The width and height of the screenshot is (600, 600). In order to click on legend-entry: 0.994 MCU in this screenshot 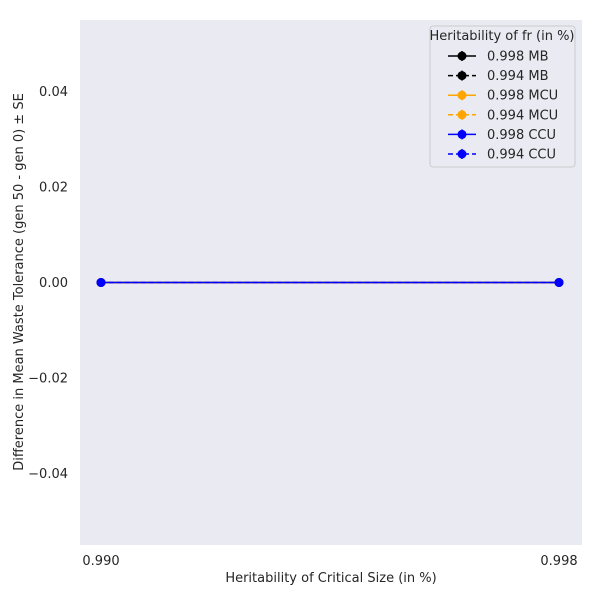, I will do `click(503, 115)`.